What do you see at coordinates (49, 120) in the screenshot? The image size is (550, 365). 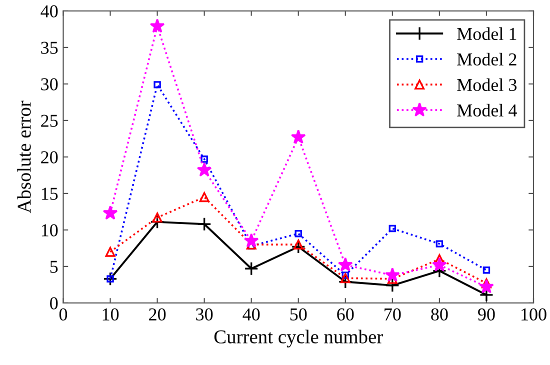 I see `y-tick-label: 25` at bounding box center [49, 120].